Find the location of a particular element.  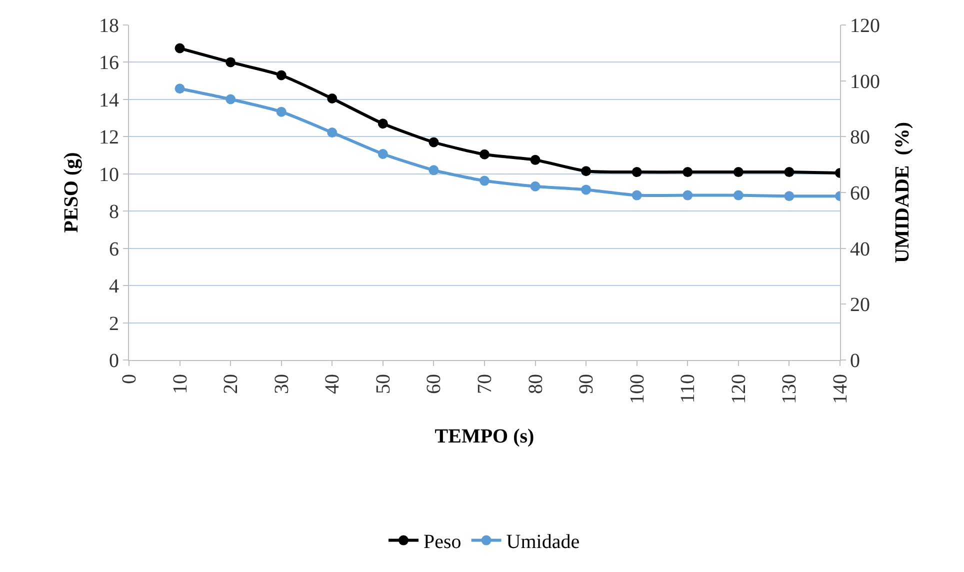

y-tick-label: 18 is located at coordinates (109, 26).